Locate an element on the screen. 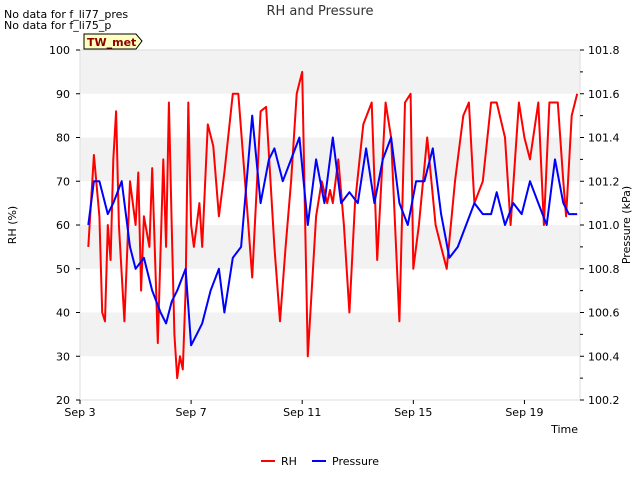  chart-title: RH and Pressure is located at coordinates (319, 11).